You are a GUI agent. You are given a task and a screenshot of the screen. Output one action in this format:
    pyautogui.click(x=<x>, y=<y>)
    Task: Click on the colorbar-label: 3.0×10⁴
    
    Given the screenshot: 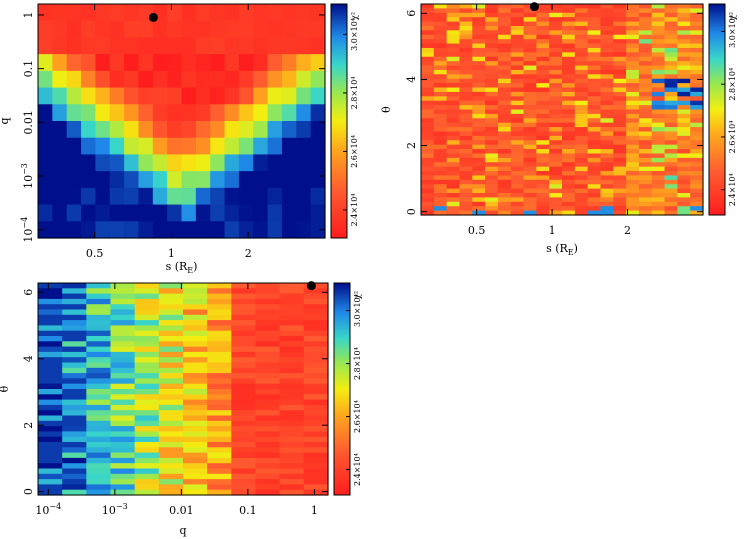 What is the action you would take?
    pyautogui.click(x=354, y=34)
    